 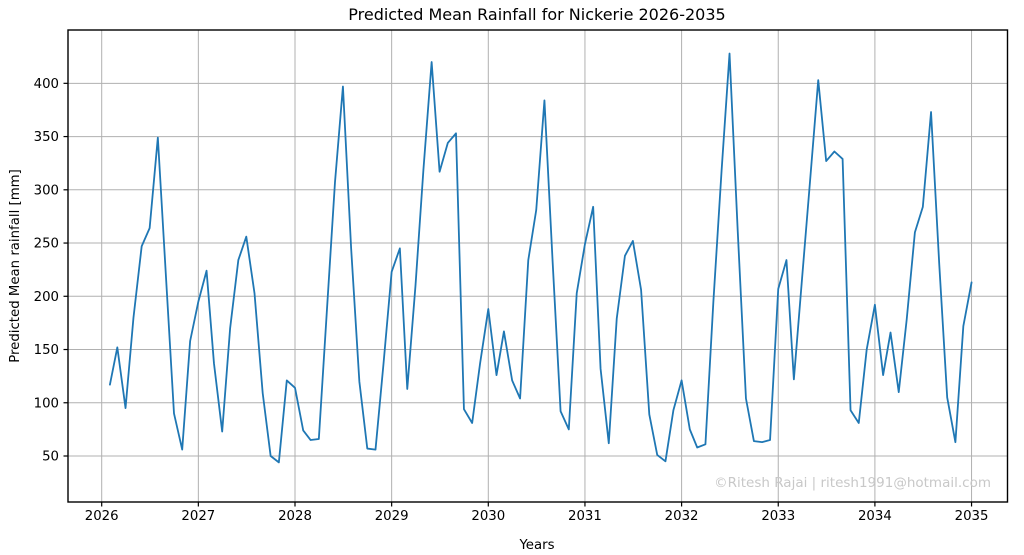 What do you see at coordinates (46, 350) in the screenshot?
I see `y-tick-label: 150` at bounding box center [46, 350].